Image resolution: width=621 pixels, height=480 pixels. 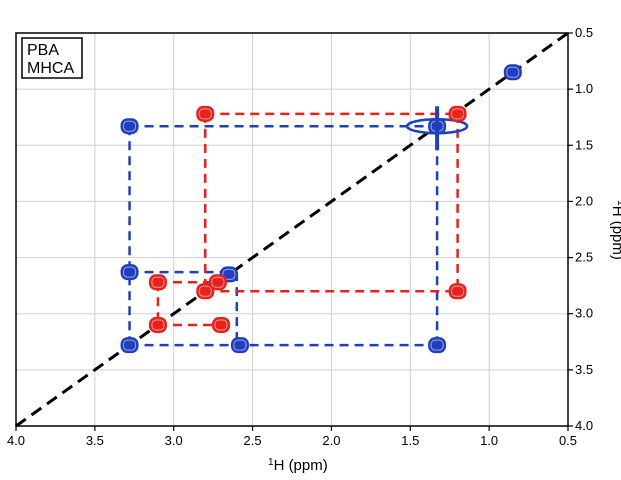 What do you see at coordinates (584, 257) in the screenshot?
I see `y-tick-label: 2.5` at bounding box center [584, 257].